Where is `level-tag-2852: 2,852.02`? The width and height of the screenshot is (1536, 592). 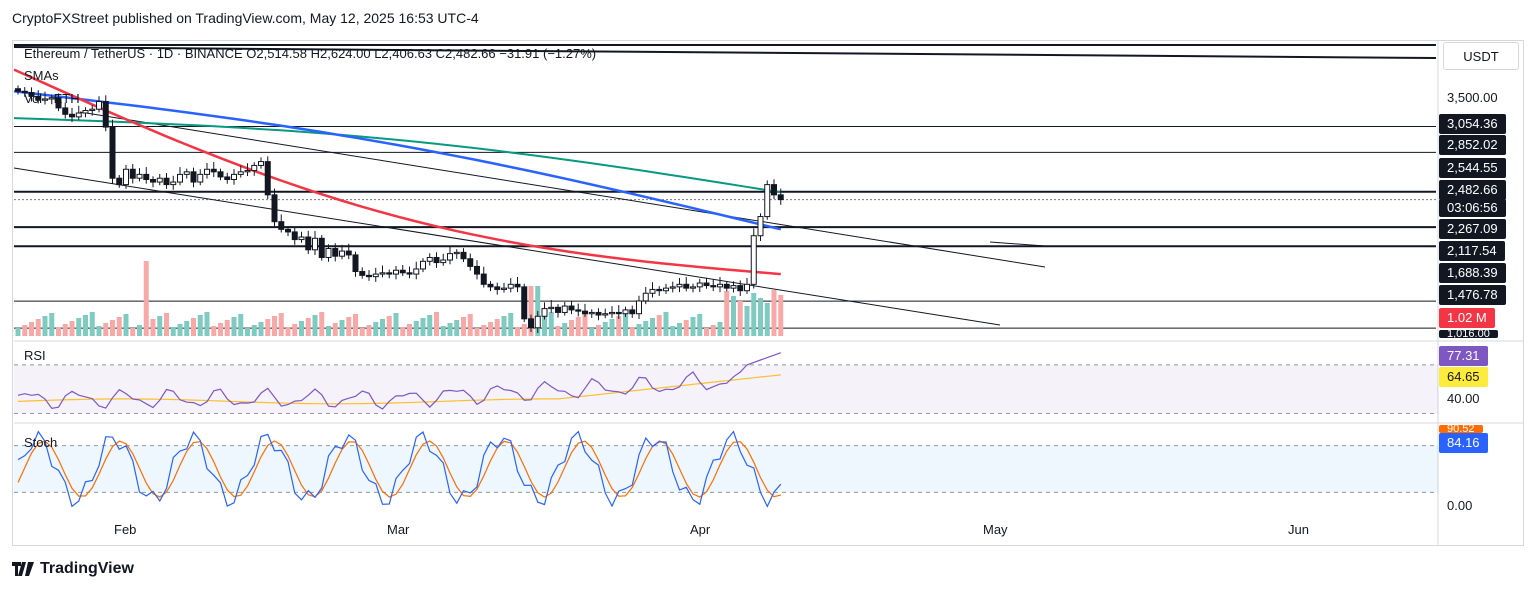
level-tag-2852: 2,852.02 is located at coordinates (1472, 145).